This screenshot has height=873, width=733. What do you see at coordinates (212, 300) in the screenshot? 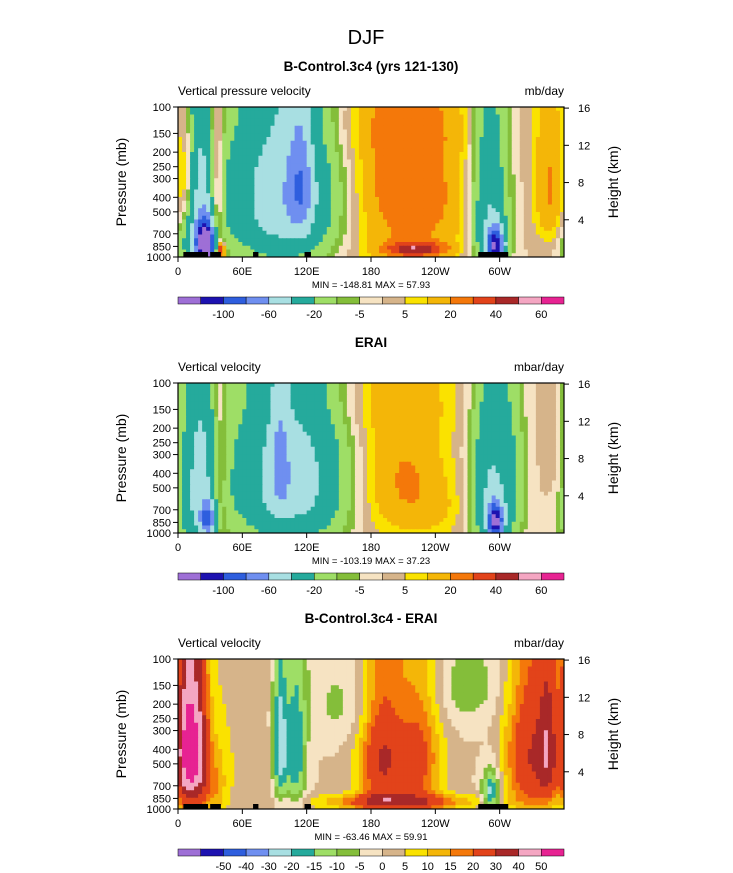
I see `colorbar-swatch` at bounding box center [212, 300].